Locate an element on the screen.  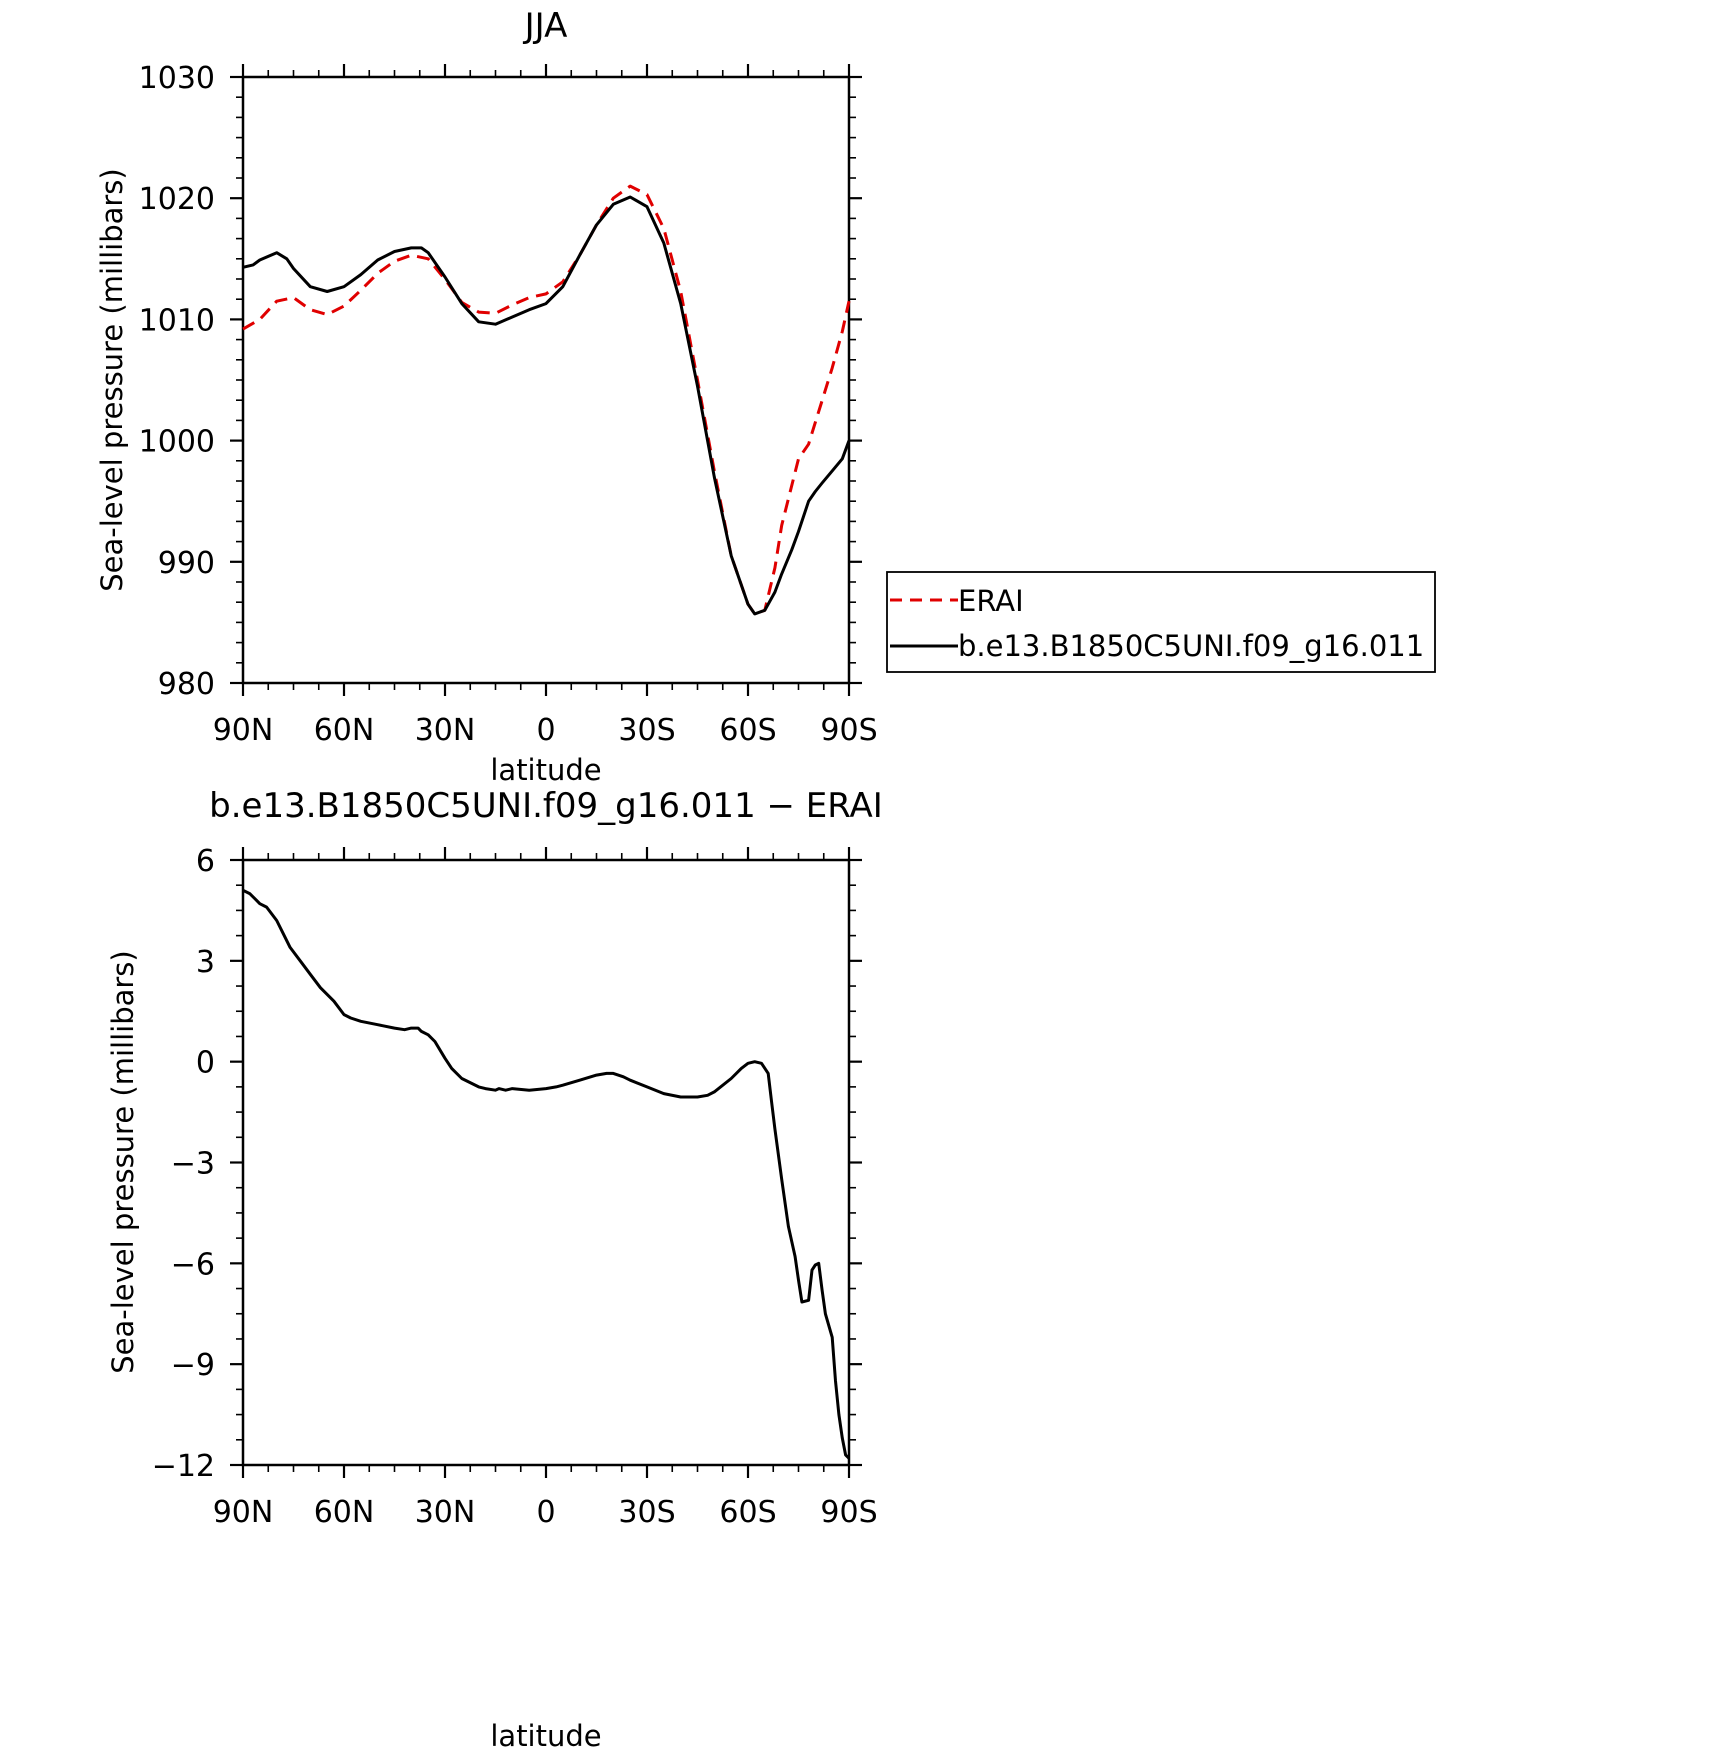
top-chart-title: JJA is located at coordinates (545, 26).